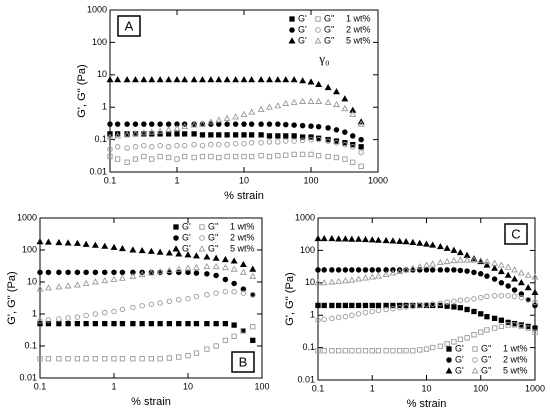 This screenshot has height=409, width=550. Describe the element at coordinates (318, 388) in the screenshot. I see `x-tick-label: 0.1` at that location.